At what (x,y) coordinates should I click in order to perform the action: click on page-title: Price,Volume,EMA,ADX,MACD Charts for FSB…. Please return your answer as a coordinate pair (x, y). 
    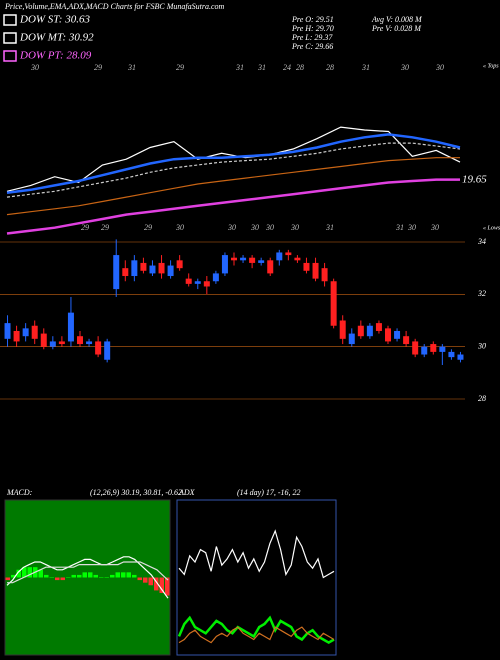
    Looking at the image, I should click on (114, 6).